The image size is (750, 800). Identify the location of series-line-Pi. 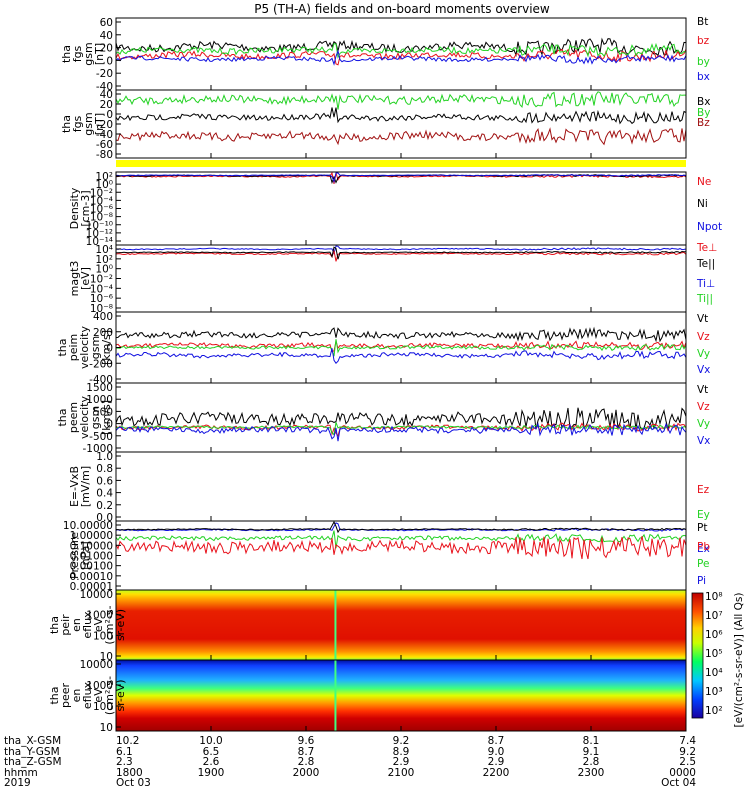
(401, 548).